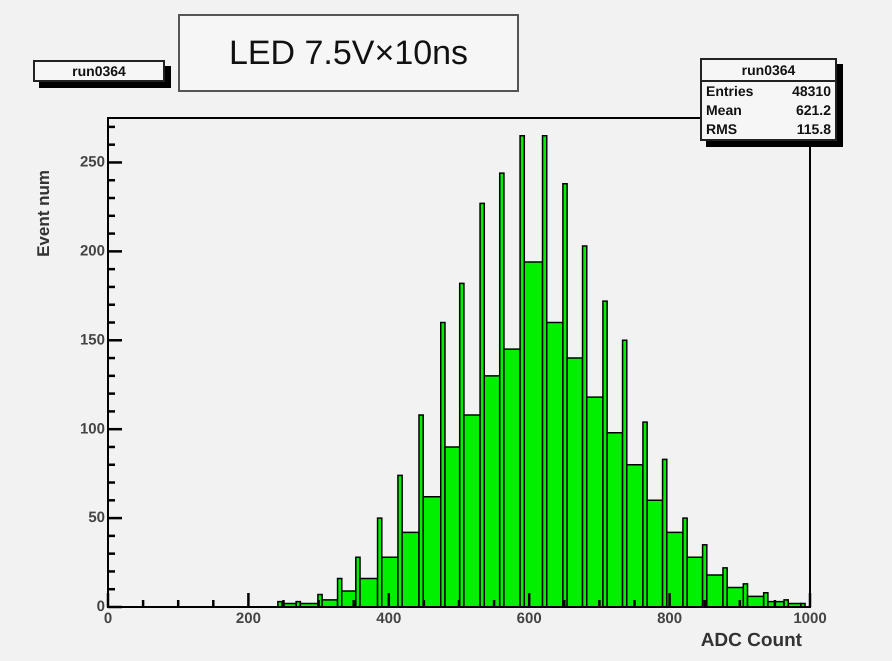 The image size is (892, 661). Describe the element at coordinates (92, 339) in the screenshot. I see `y-tick-label: 150` at that location.